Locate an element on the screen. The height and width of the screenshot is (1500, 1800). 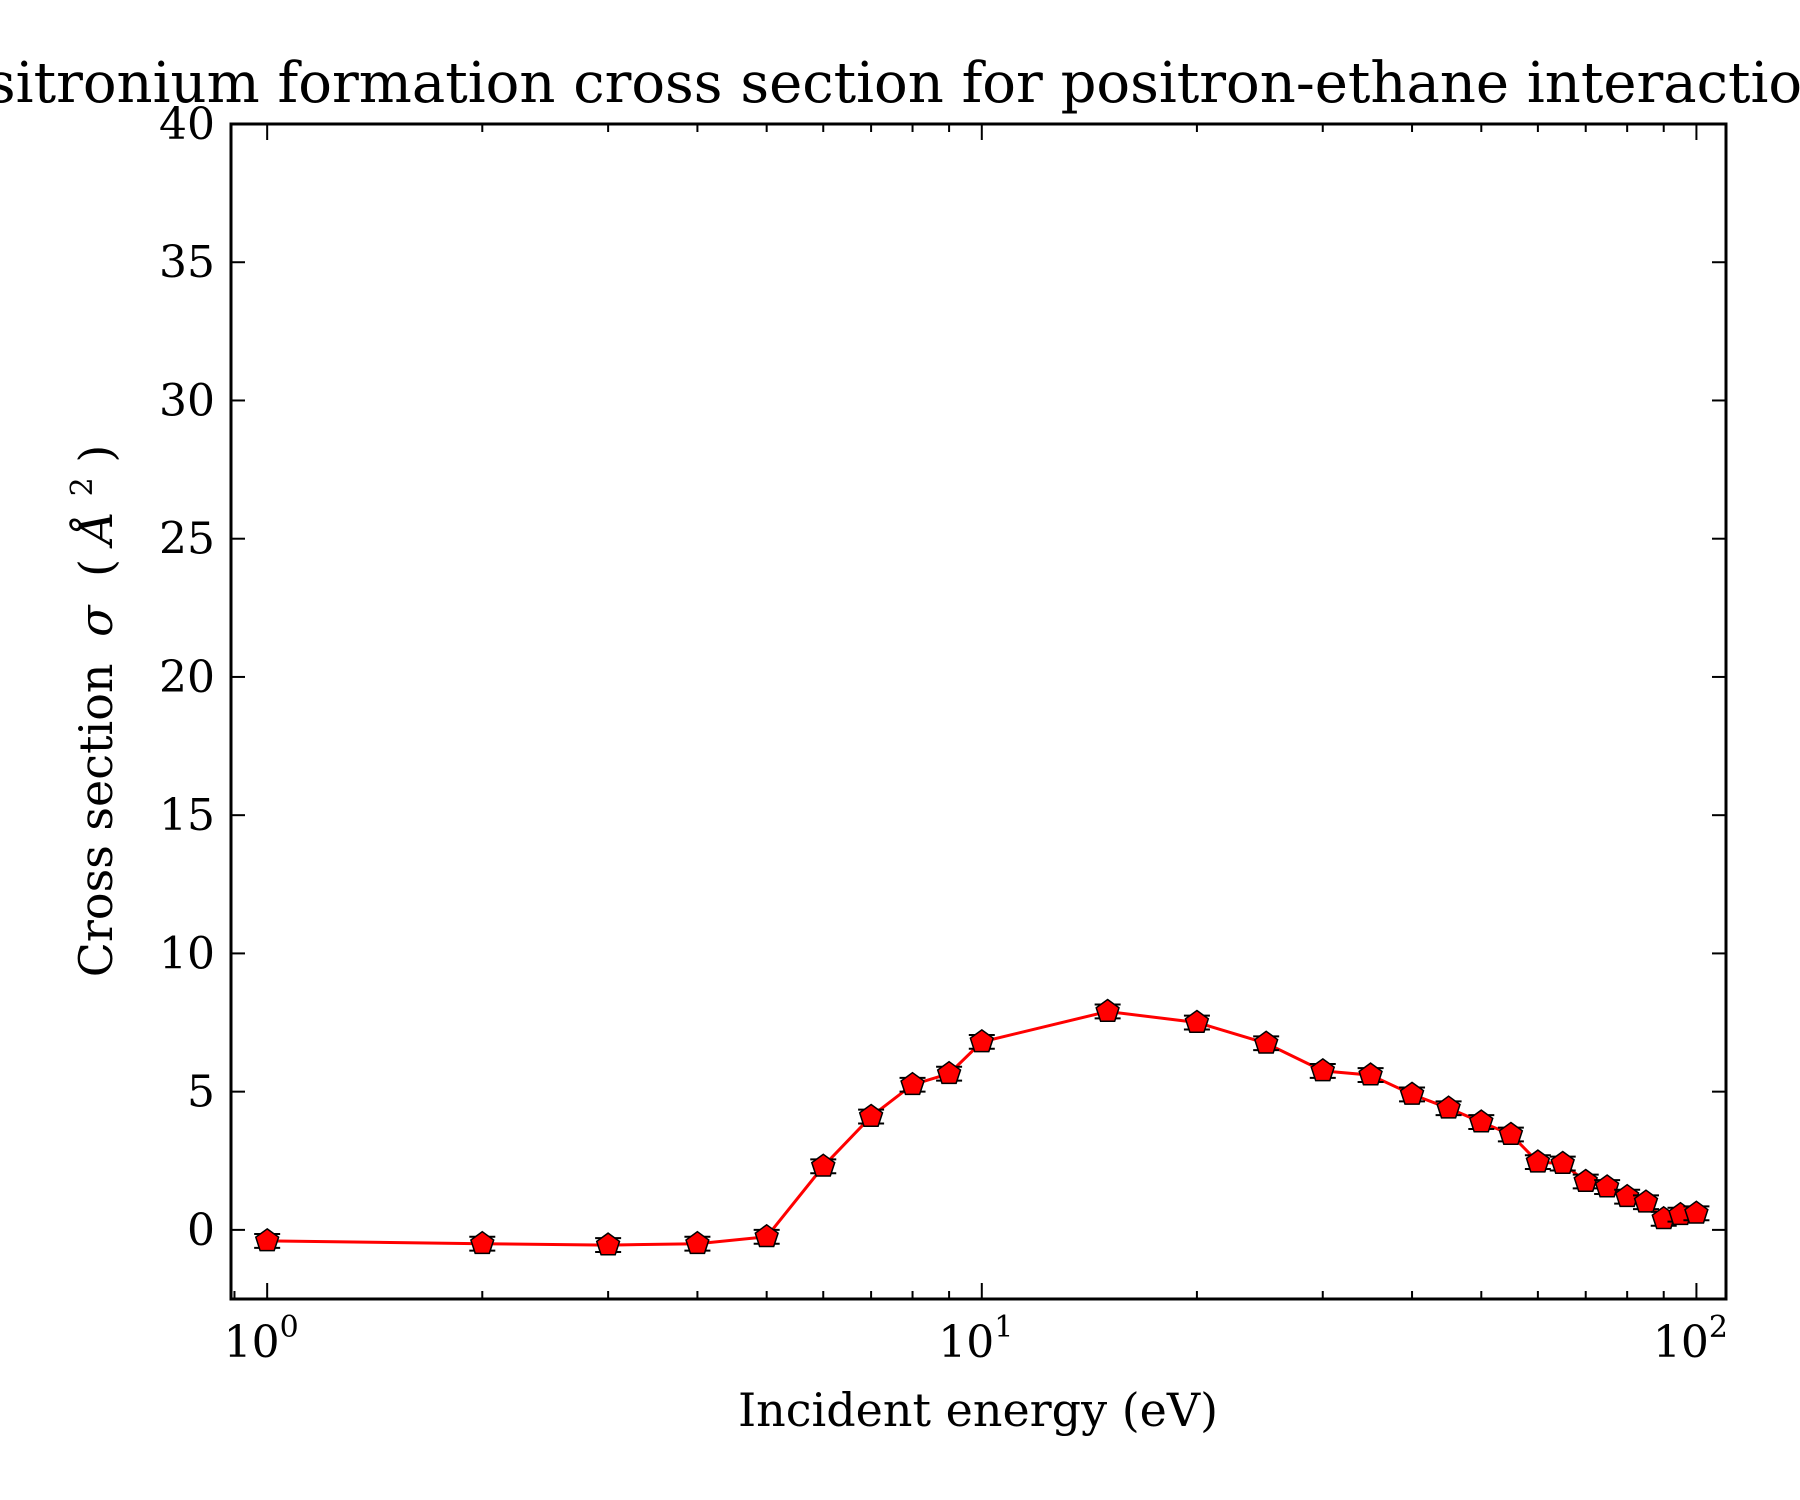
x-tick-label: 10² is located at coordinates (1690, 1339).